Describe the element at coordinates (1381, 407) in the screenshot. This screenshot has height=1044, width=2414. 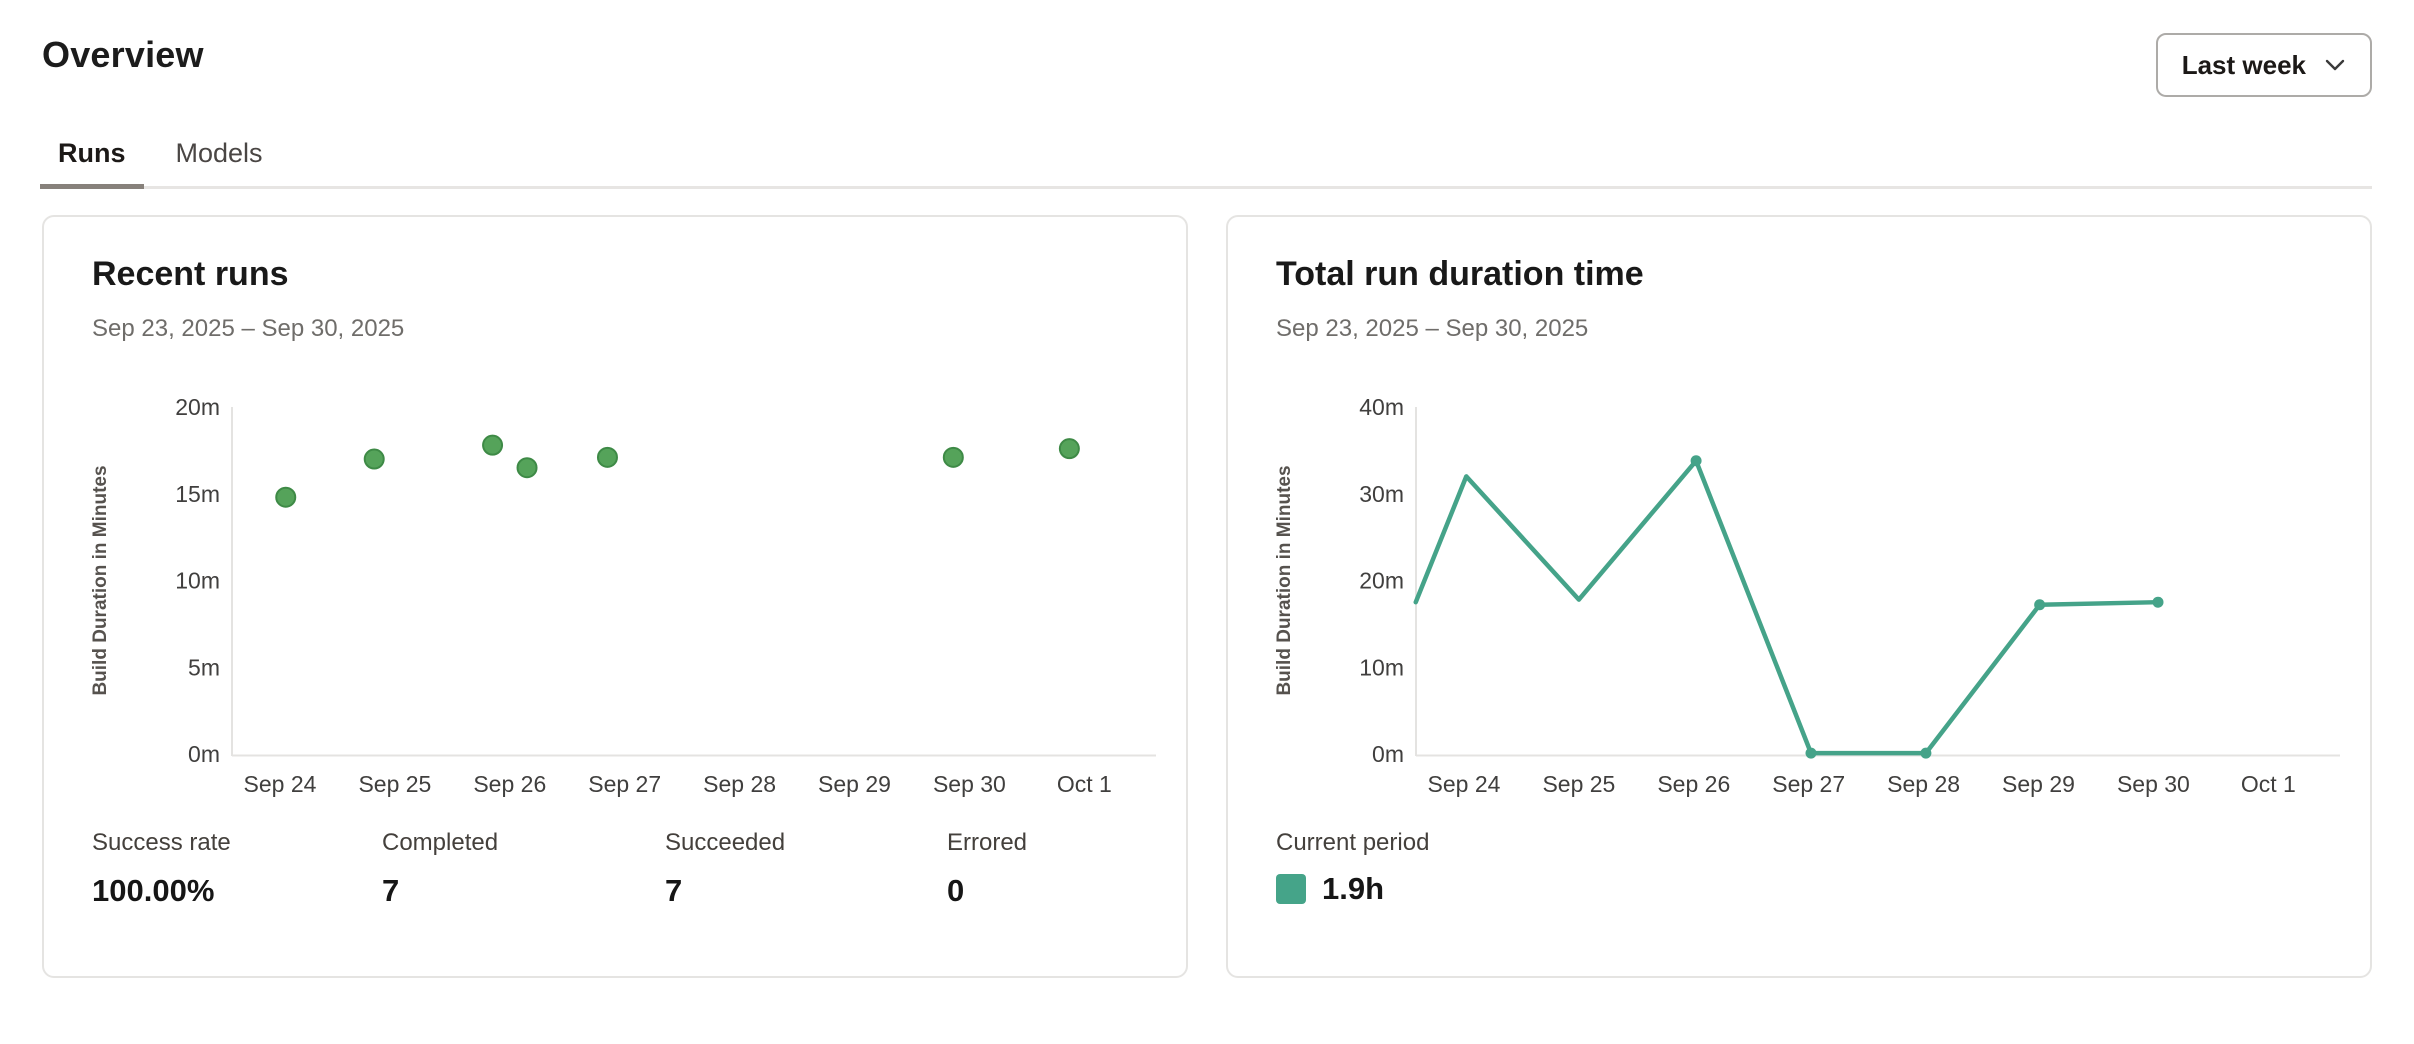
I see `svg-text: 40m` at that location.